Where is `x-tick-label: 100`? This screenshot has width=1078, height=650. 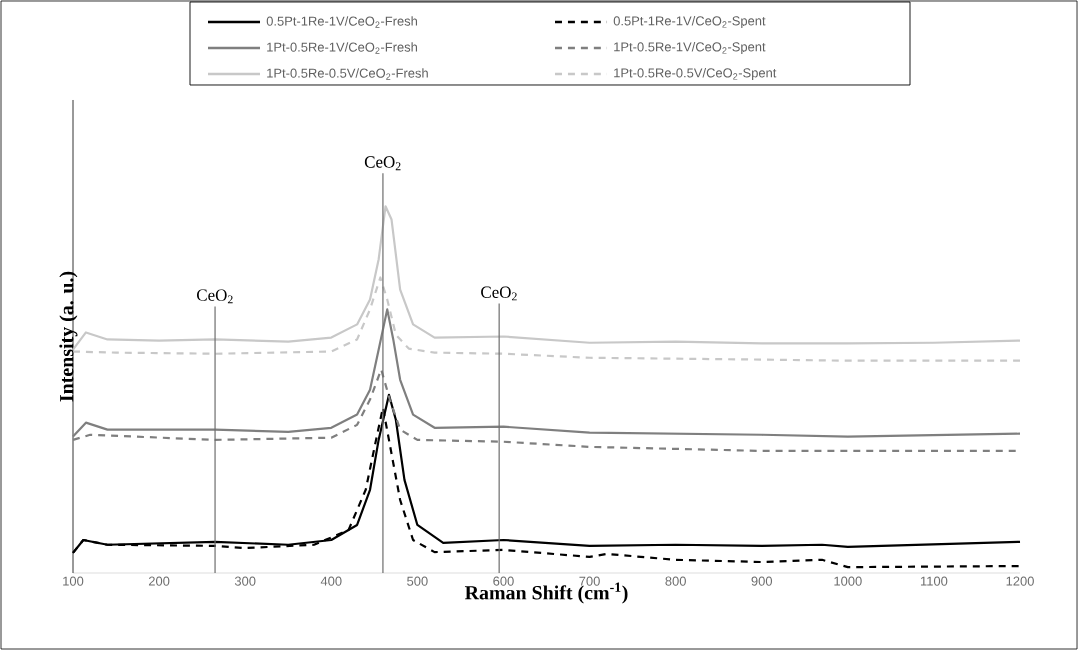
x-tick-label: 100 is located at coordinates (73, 581).